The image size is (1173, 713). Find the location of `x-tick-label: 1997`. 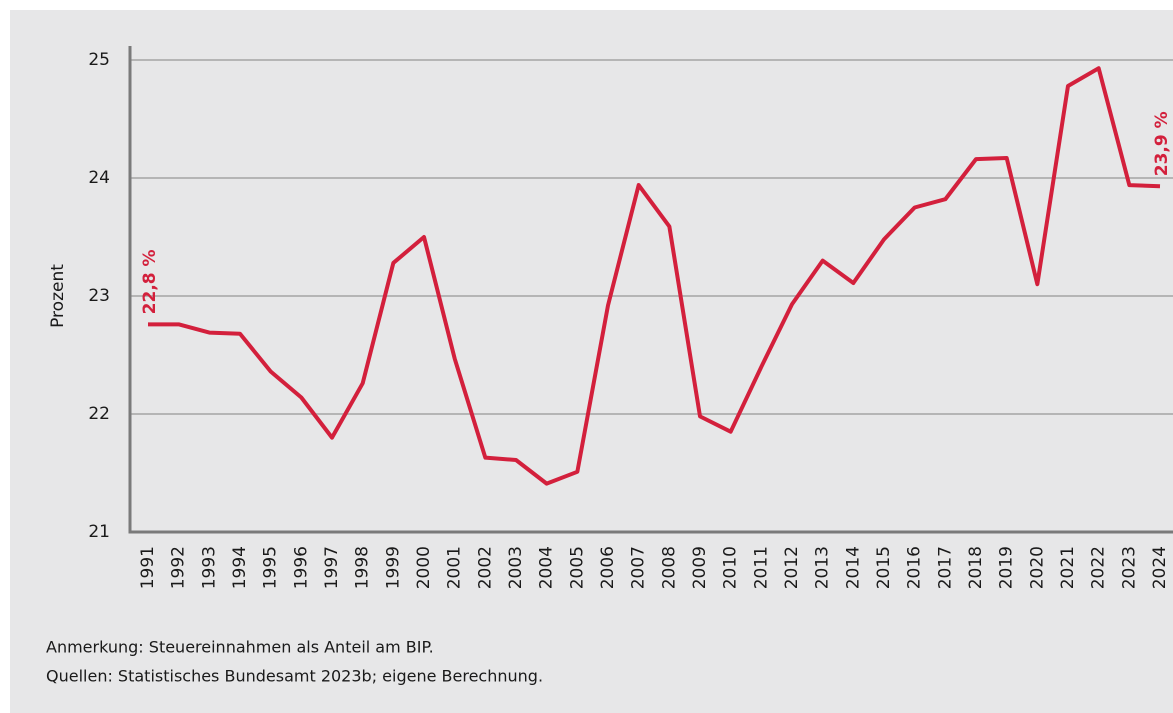

x-tick-label: 1997 is located at coordinates (332, 567).